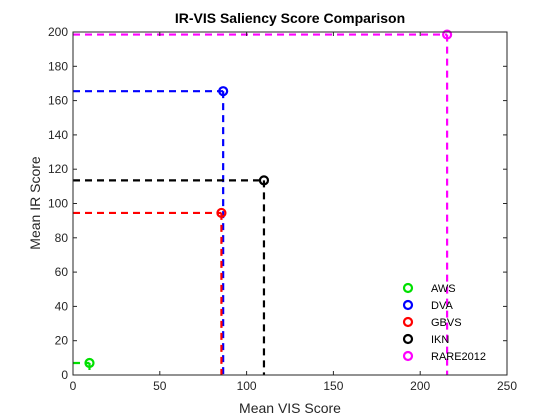  What do you see at coordinates (73, 386) in the screenshot?
I see `x-tick-label: 0` at bounding box center [73, 386].